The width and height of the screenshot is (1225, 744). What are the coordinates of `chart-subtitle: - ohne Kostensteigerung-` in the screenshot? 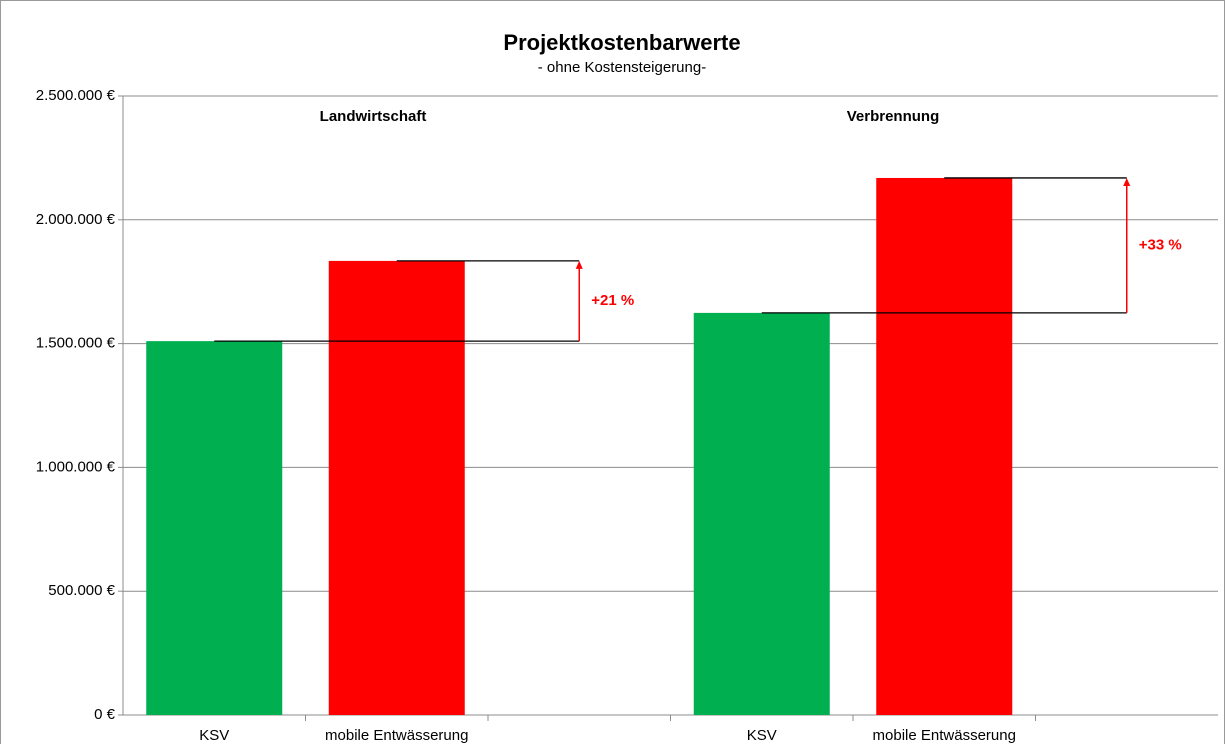 It's located at (622, 67).